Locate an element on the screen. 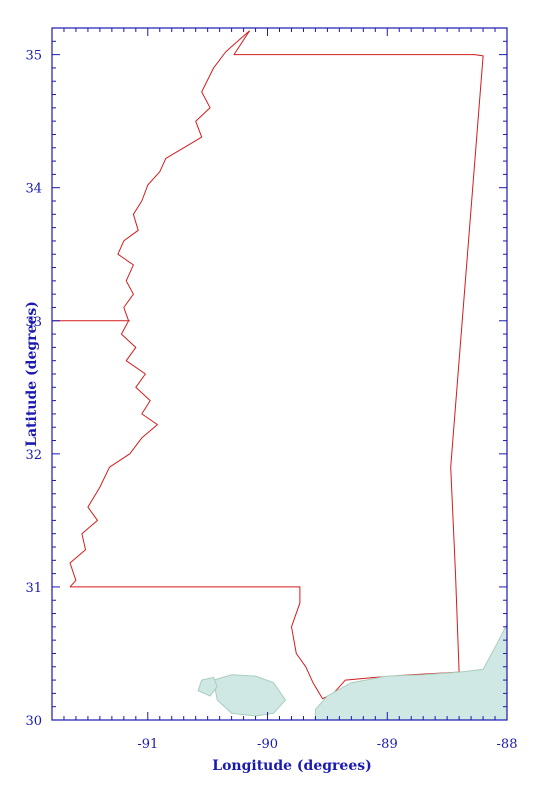  x-axis-title: Longitude (degrees) is located at coordinates (292, 766).